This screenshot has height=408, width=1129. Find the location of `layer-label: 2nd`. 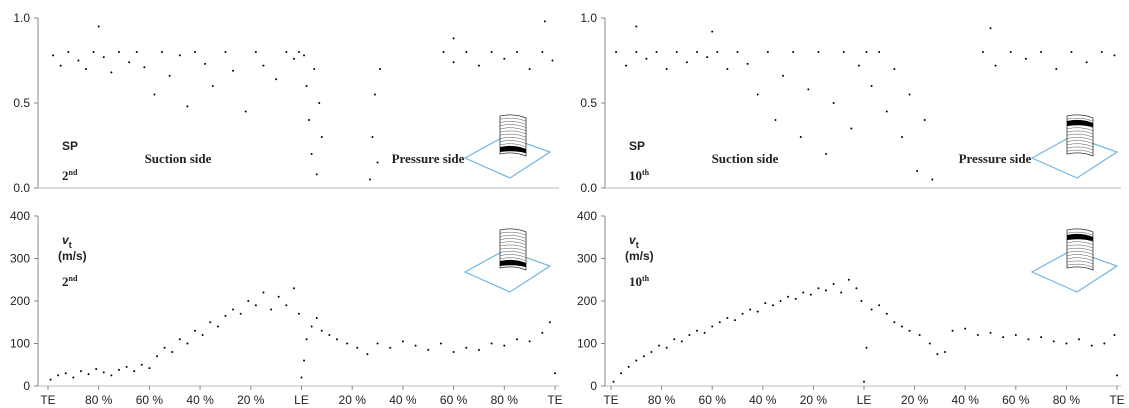

layer-label: 2nd is located at coordinates (70, 281).